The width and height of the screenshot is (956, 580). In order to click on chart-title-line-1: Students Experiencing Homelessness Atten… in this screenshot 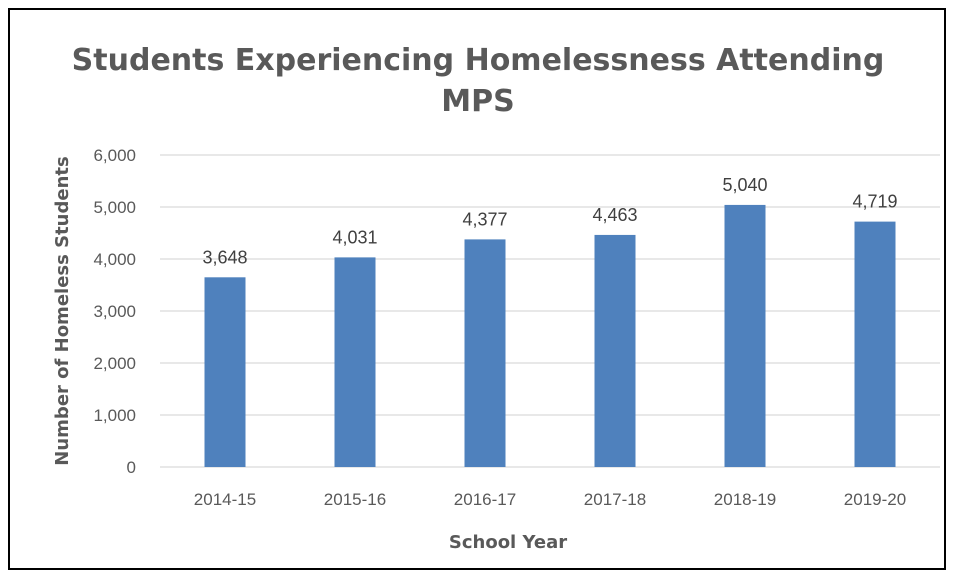, I will do `click(478, 60)`.